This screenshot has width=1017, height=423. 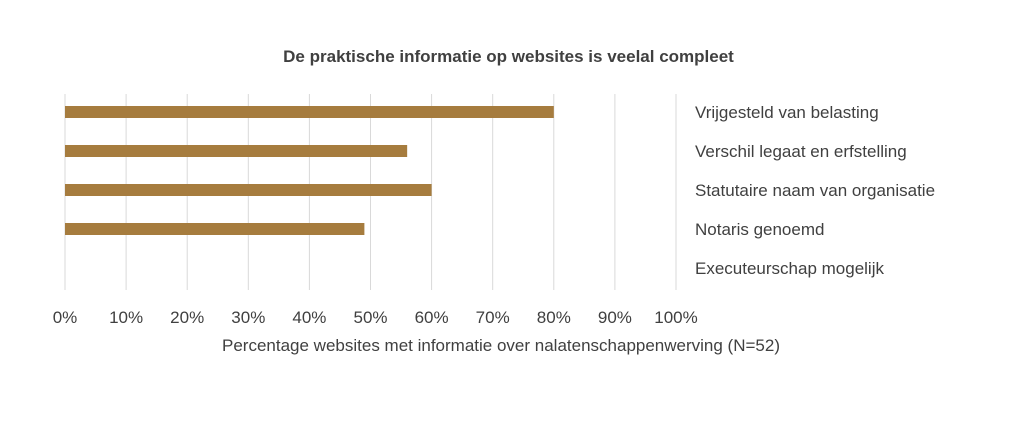 What do you see at coordinates (801, 151) in the screenshot?
I see `category-label: Verschil legaat en erfstelling` at bounding box center [801, 151].